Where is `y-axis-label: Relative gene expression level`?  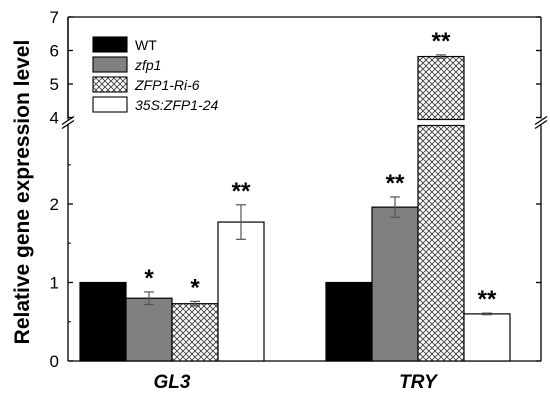 y-axis-label: Relative gene expression level is located at coordinates (22, 192).